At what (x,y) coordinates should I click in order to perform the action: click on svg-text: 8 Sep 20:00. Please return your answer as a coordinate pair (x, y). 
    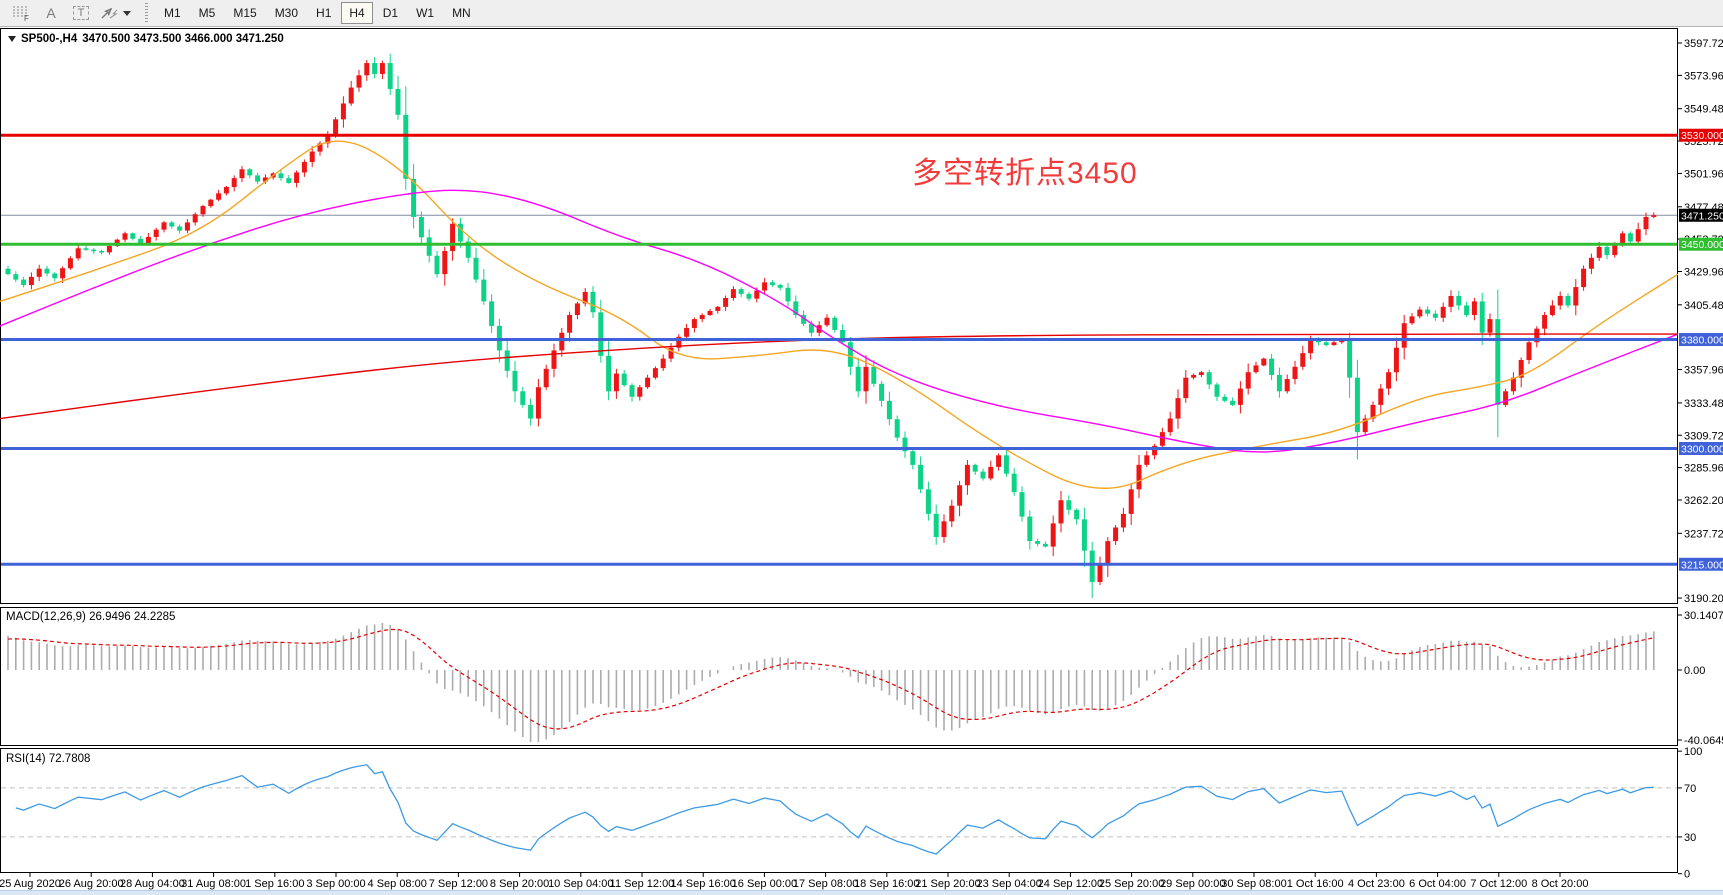
    Looking at the image, I should click on (519, 884).